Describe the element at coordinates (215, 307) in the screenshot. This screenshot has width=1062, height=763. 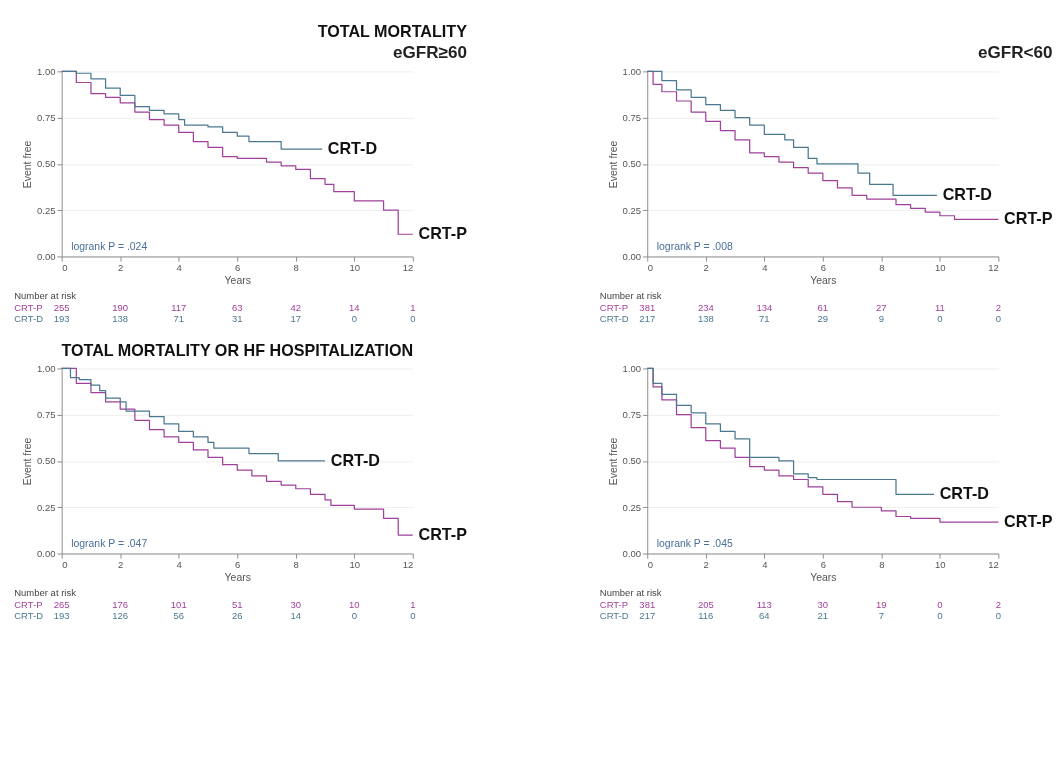
I see `text: CRT-P 255 190 117 63 42 14 1` at that location.